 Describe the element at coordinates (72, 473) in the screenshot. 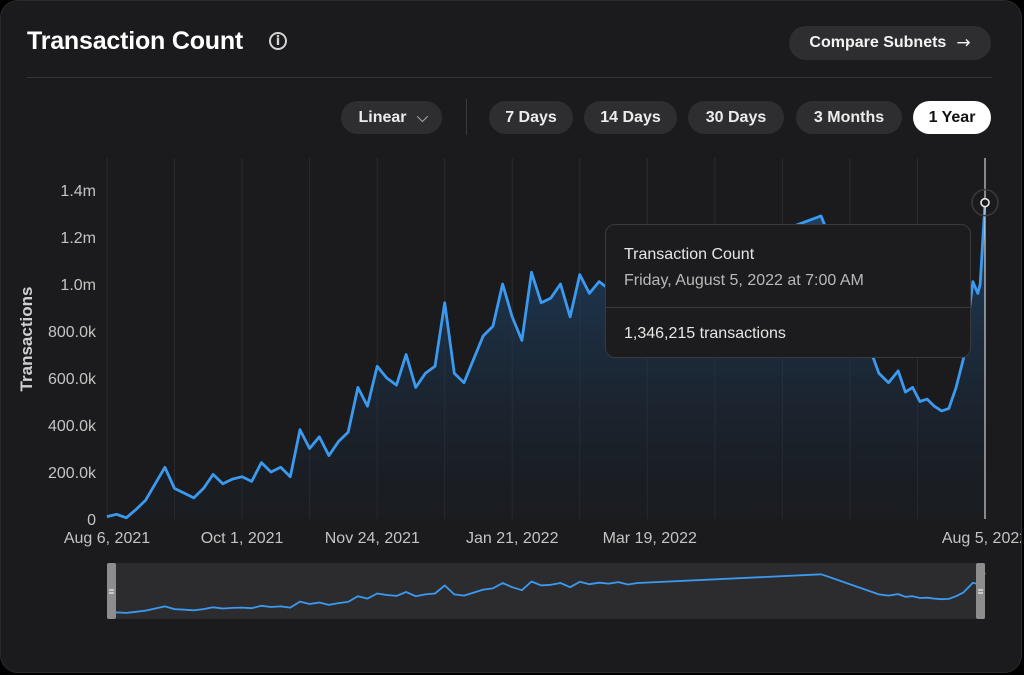

I see `y-tick-label: 200.0k` at that location.